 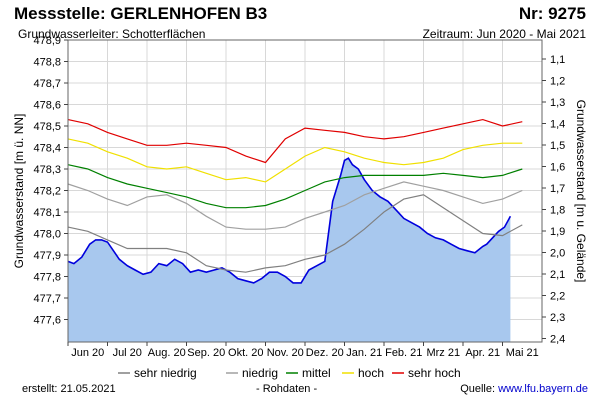 I want to click on y-tick-label: 478,9, so click(x=47, y=41).